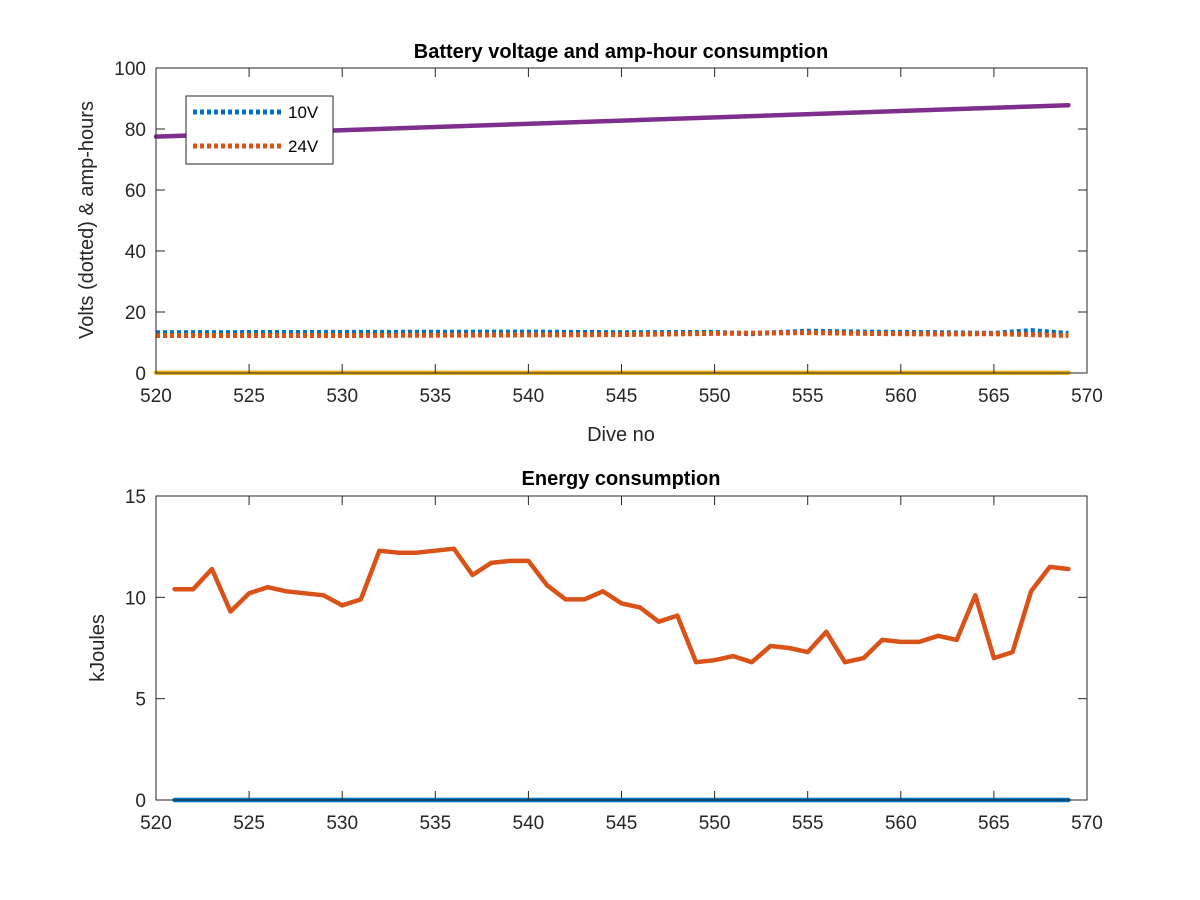  What do you see at coordinates (156, 823) in the screenshot?
I see `energy-x-tick-label: 520` at bounding box center [156, 823].